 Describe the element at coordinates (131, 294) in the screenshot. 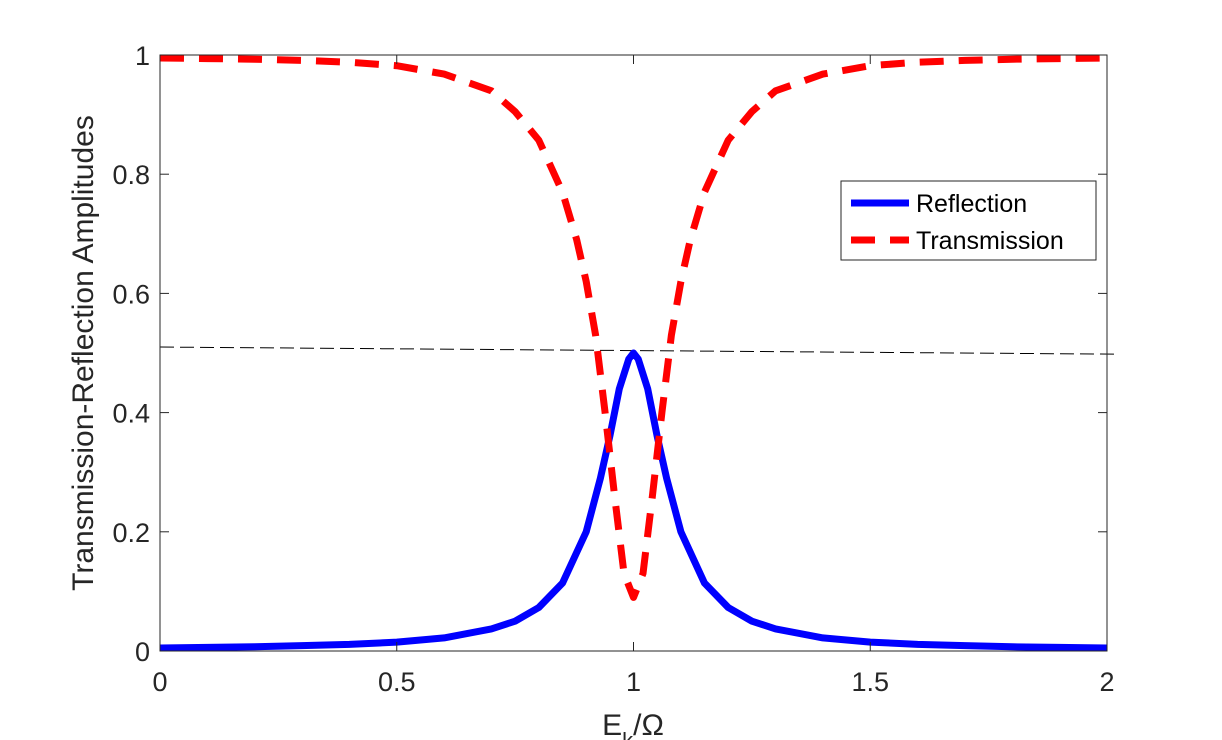

I see `y-tick-label: 0.6` at that location.